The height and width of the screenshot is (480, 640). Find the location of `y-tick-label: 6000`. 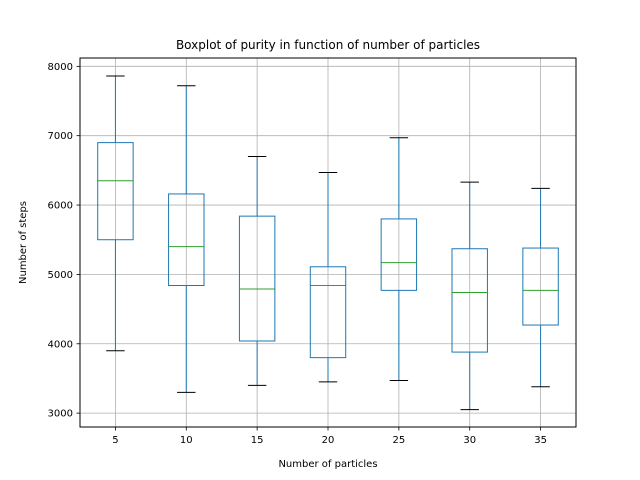

y-tick-label: 6000 is located at coordinates (60, 206).